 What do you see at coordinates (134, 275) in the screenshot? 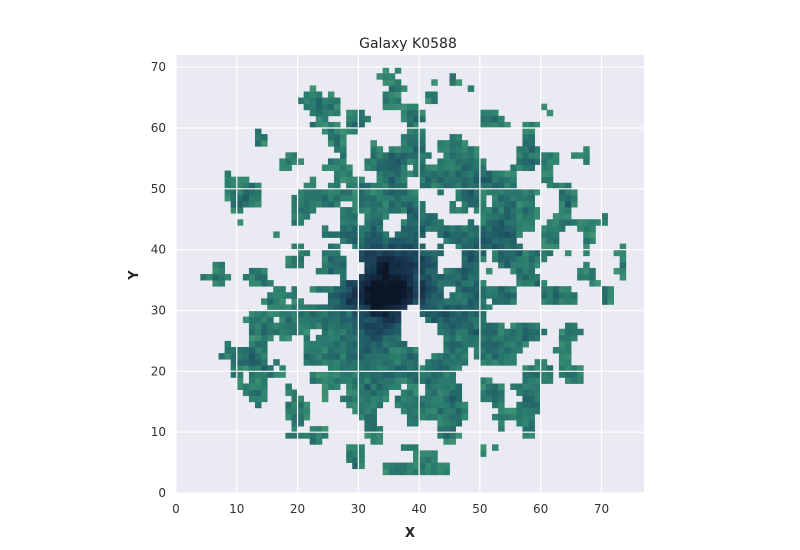
I see `y-axis-label: Y` at bounding box center [134, 275].